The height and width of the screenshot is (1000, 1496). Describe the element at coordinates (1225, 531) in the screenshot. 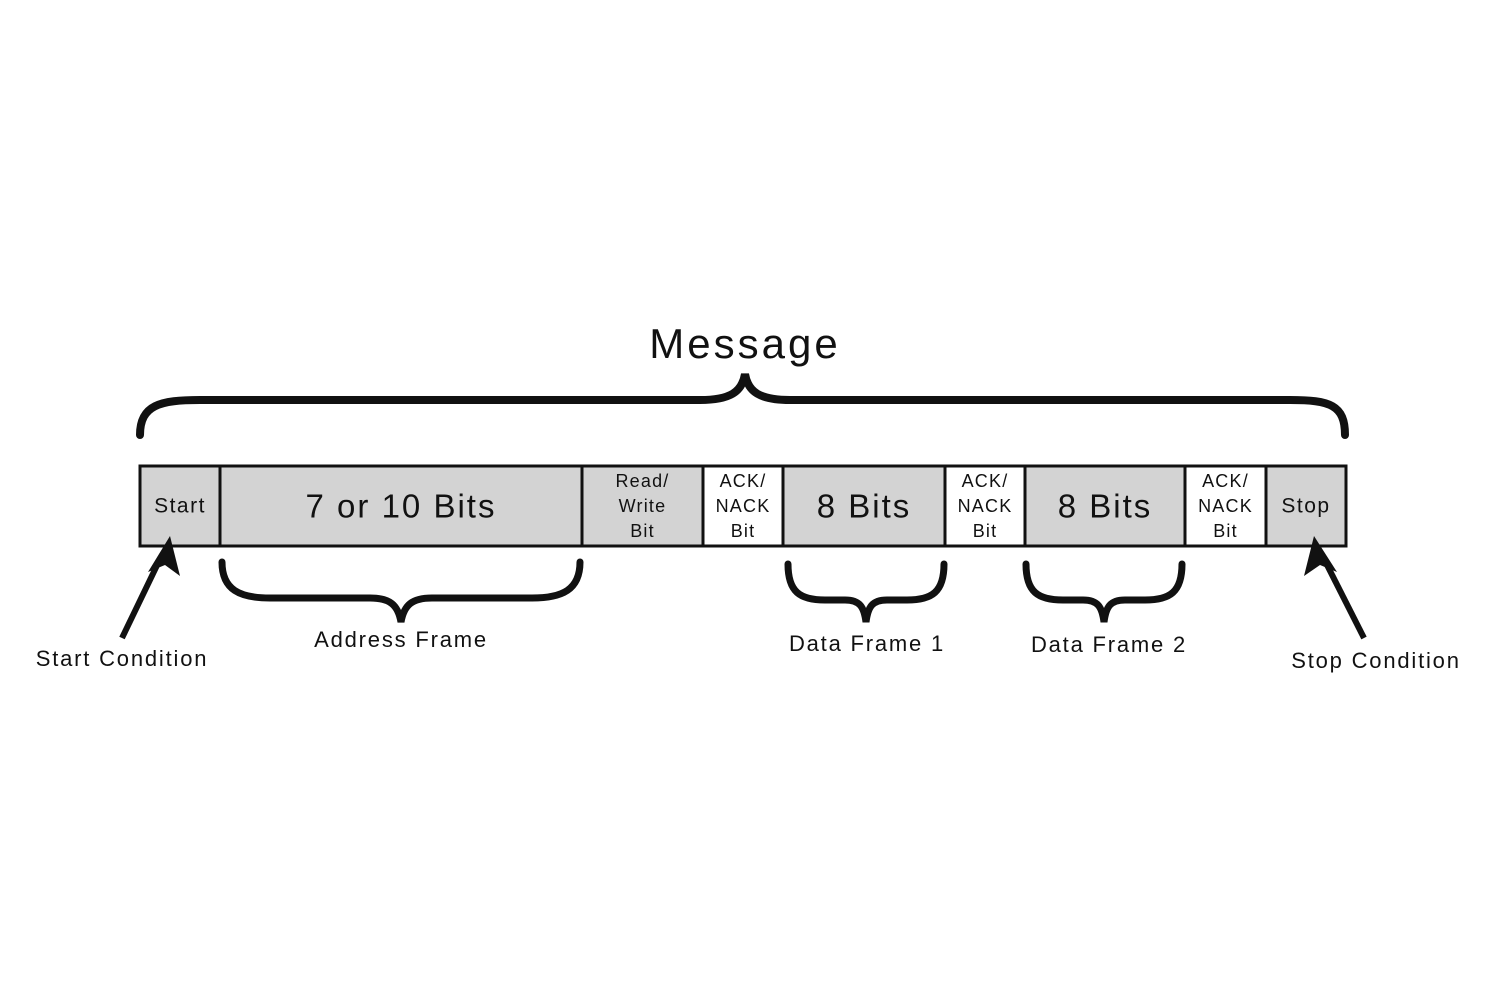

I see `cell-ack-nack-3-text: Bit` at that location.